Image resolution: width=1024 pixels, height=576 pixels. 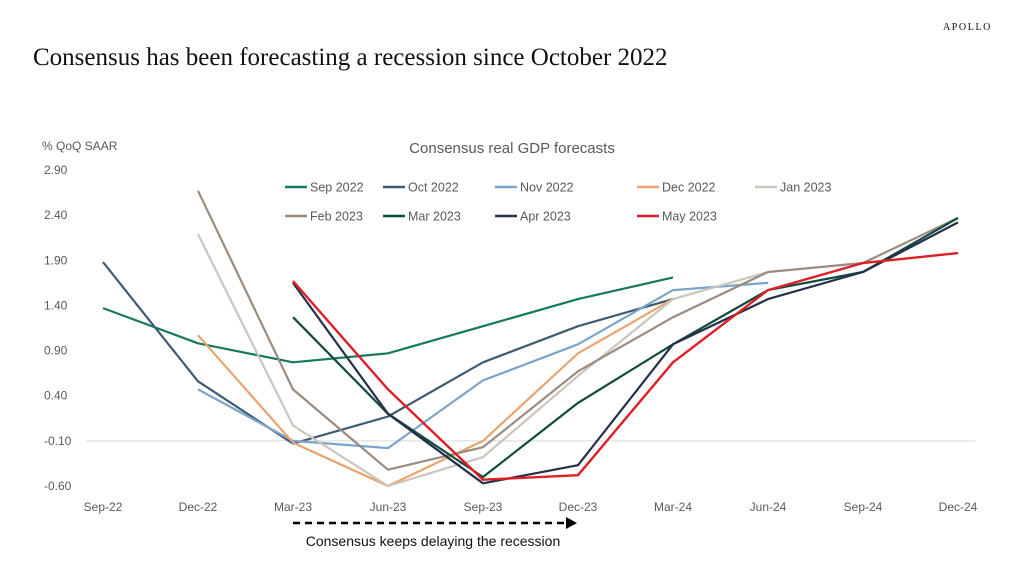 What do you see at coordinates (56, 260) in the screenshot?
I see `y-tick-label: 1.90` at bounding box center [56, 260].